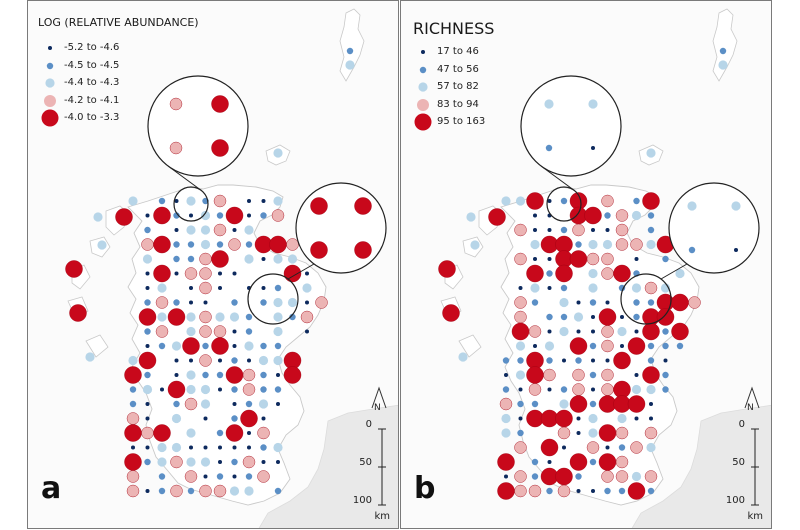  I want to click on scale-unit-label: km, so click(755, 516).